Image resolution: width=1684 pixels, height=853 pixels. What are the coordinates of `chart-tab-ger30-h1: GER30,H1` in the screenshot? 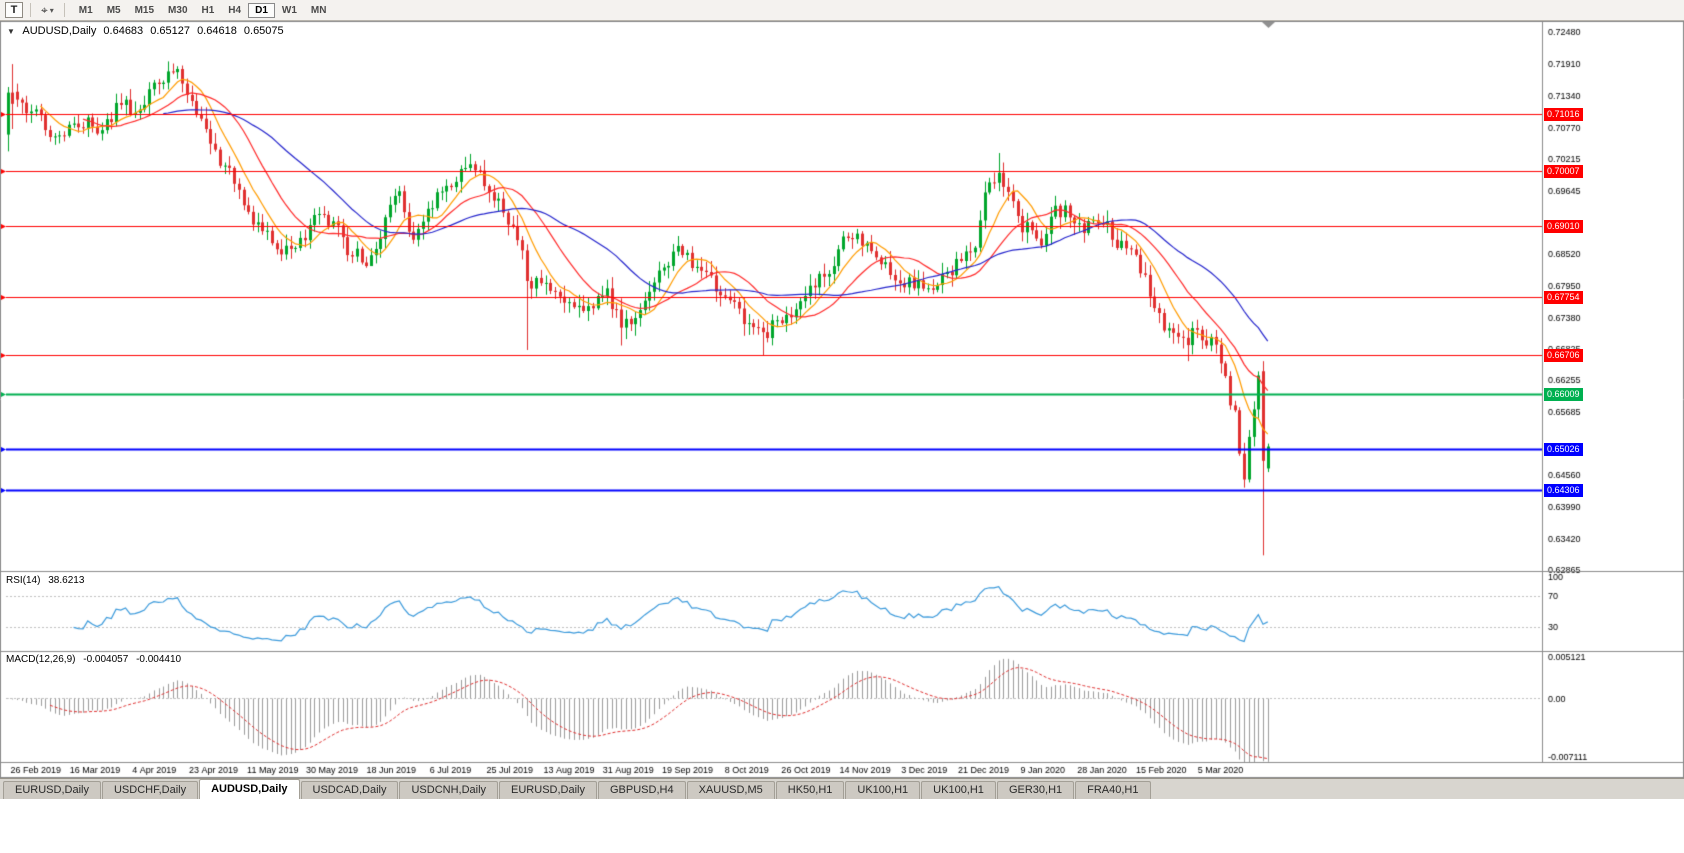 It's located at (1035, 790).